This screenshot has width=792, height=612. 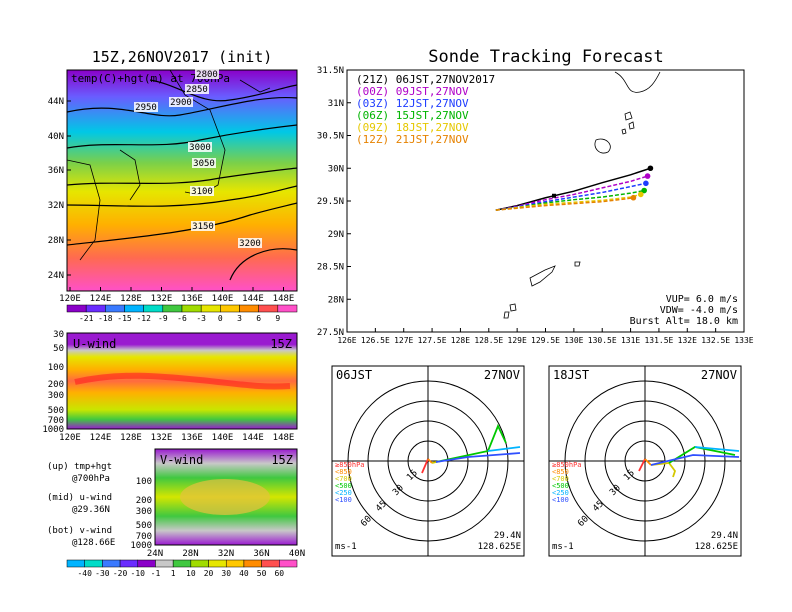 What do you see at coordinates (59, 189) in the screenshot?
I see `map-lat-ticks: 44N 40N 36N 32N 28N 24N` at bounding box center [59, 189].